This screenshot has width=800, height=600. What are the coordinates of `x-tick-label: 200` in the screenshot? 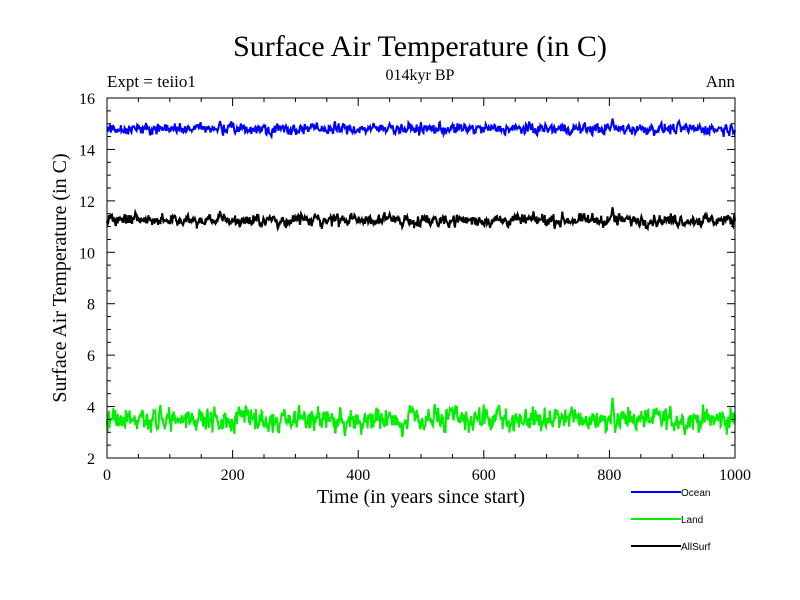 It's located at (233, 475).